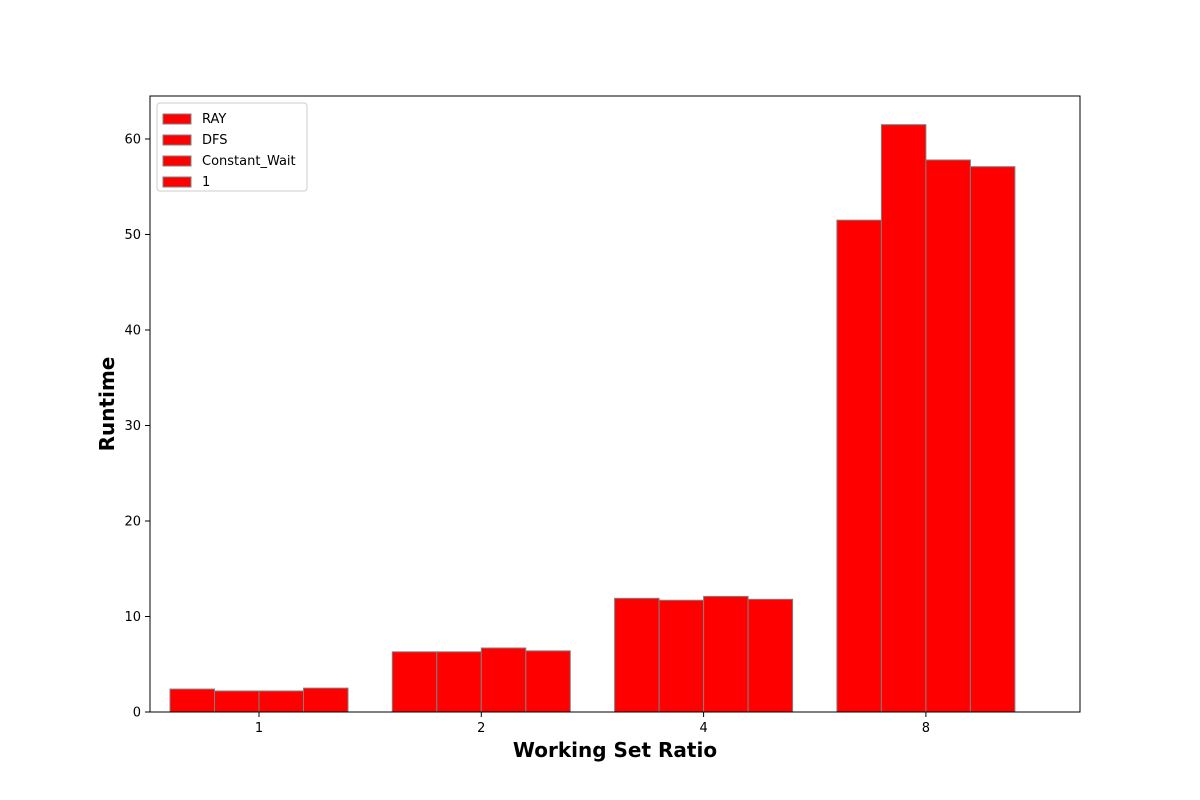  I want to click on legend: RAY DFS Constant_Wait 1, so click(232, 147).